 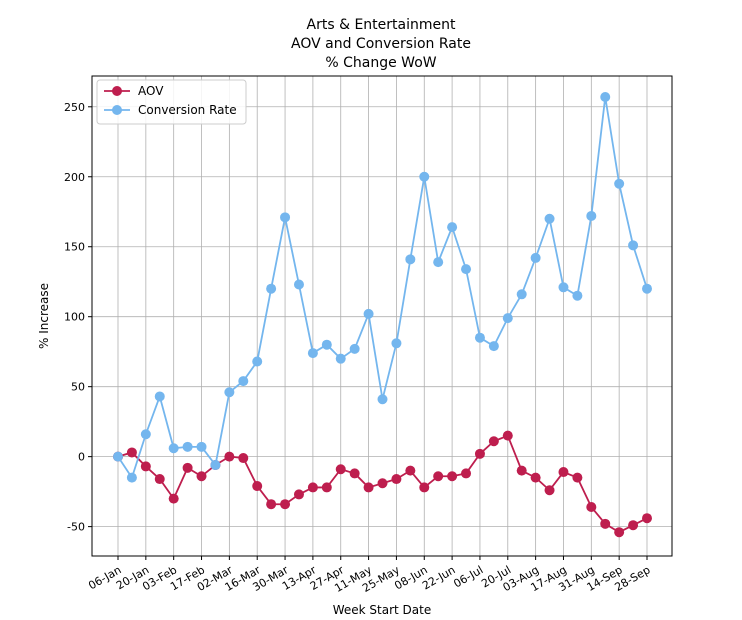 I want to click on series-aov, so click(x=382, y=484).